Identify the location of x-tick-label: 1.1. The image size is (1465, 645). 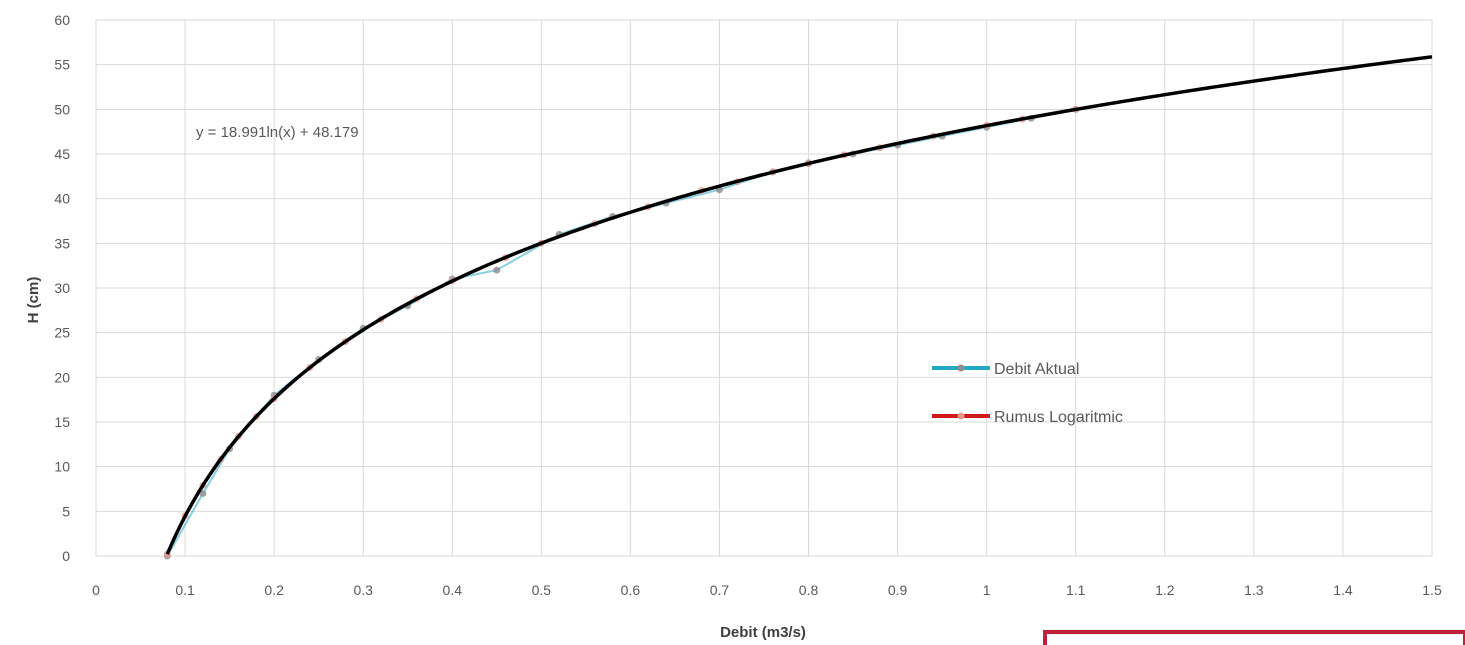
(1076, 590).